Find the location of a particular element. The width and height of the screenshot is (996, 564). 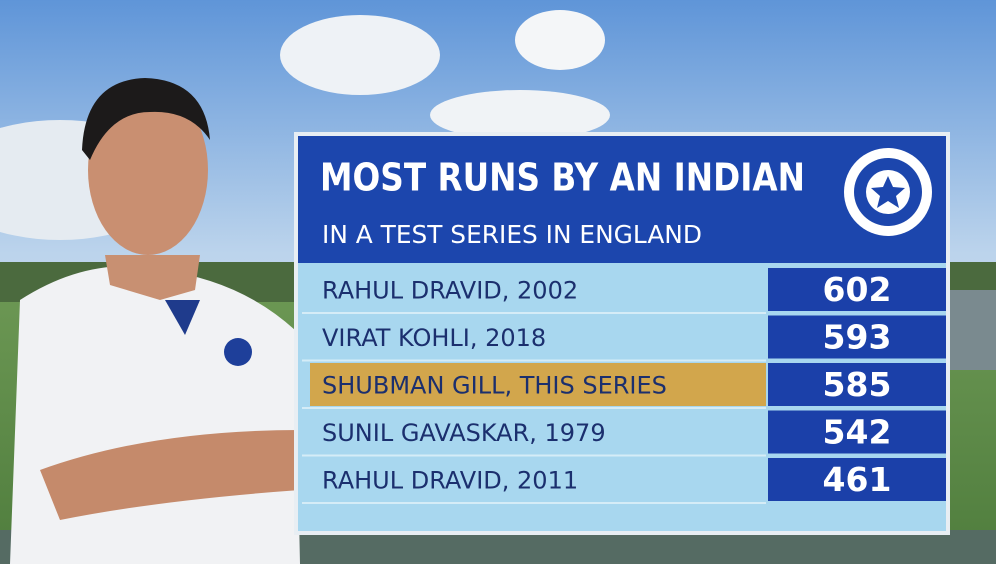

title: MOST RUNS BY AN INDIAN is located at coordinates (562, 178).